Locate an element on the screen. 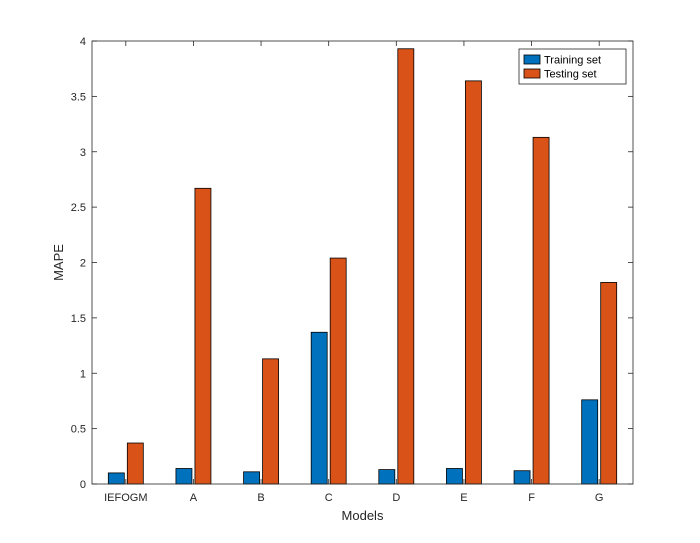  y-tick-label: 1 is located at coordinates (83, 374).